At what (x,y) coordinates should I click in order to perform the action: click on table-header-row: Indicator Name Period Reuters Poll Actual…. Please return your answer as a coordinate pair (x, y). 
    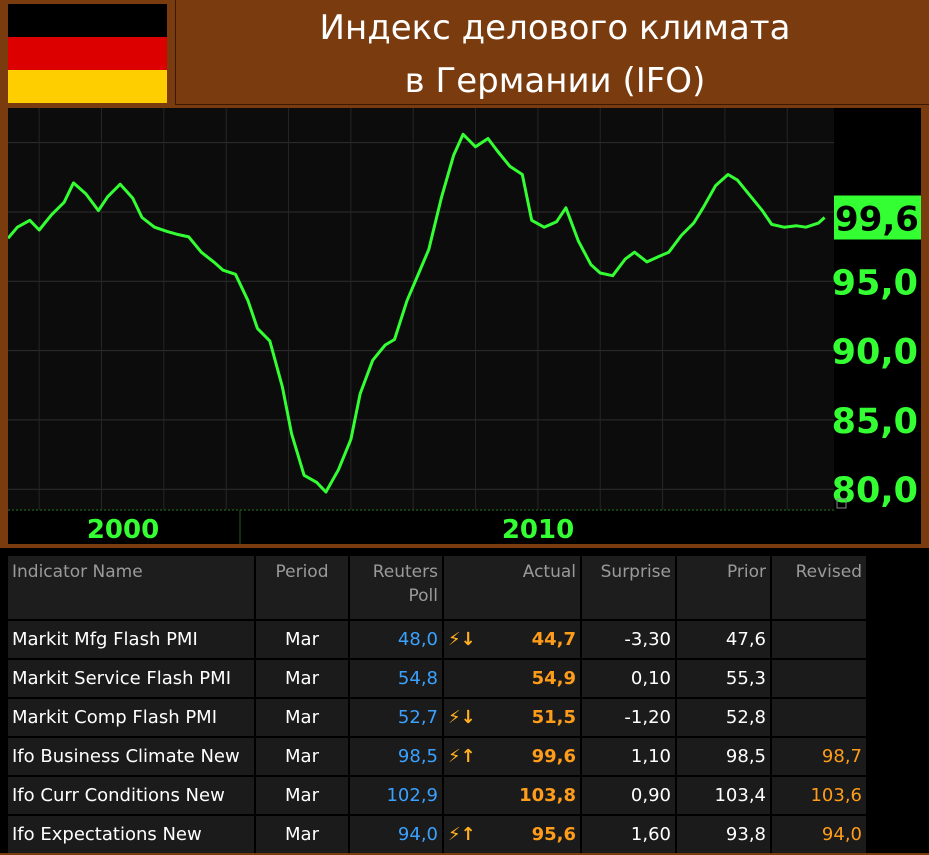
    Looking at the image, I should click on (437, 587).